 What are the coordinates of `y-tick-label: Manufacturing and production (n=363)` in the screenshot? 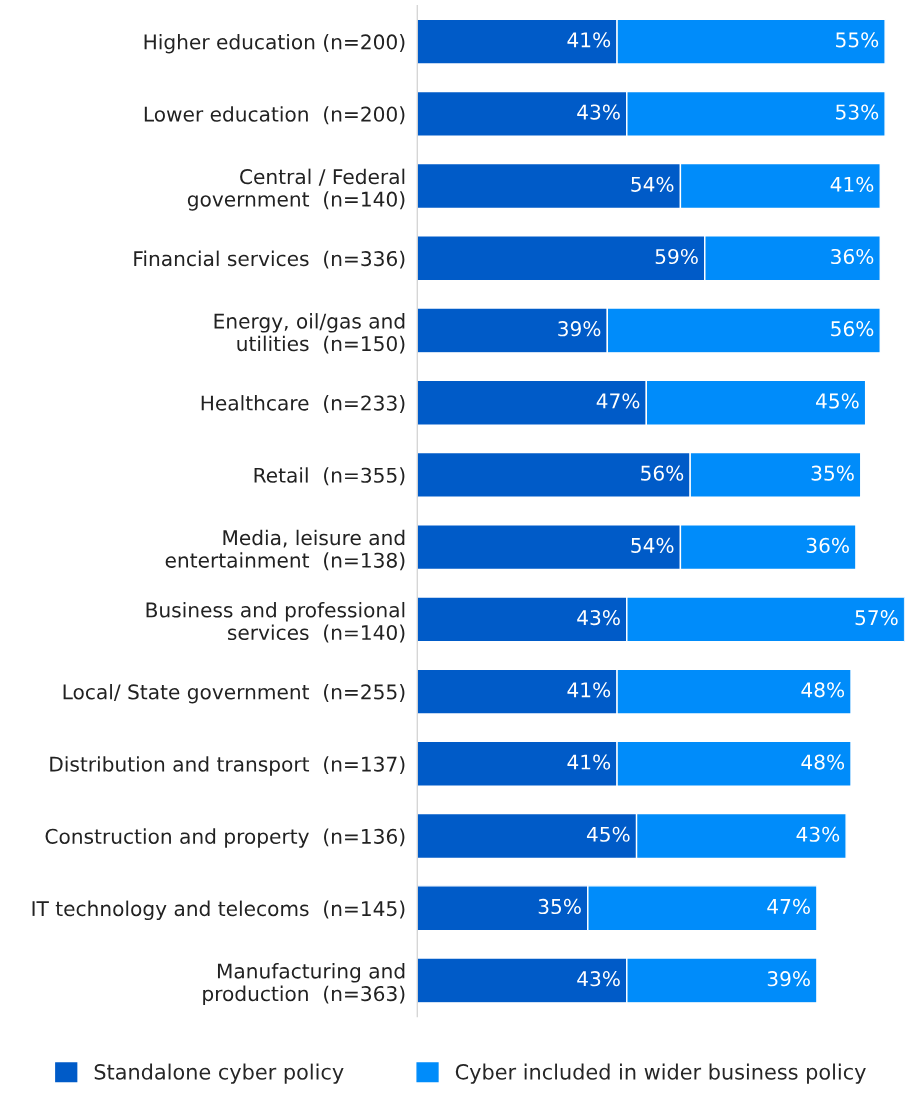 It's located at (304, 984).